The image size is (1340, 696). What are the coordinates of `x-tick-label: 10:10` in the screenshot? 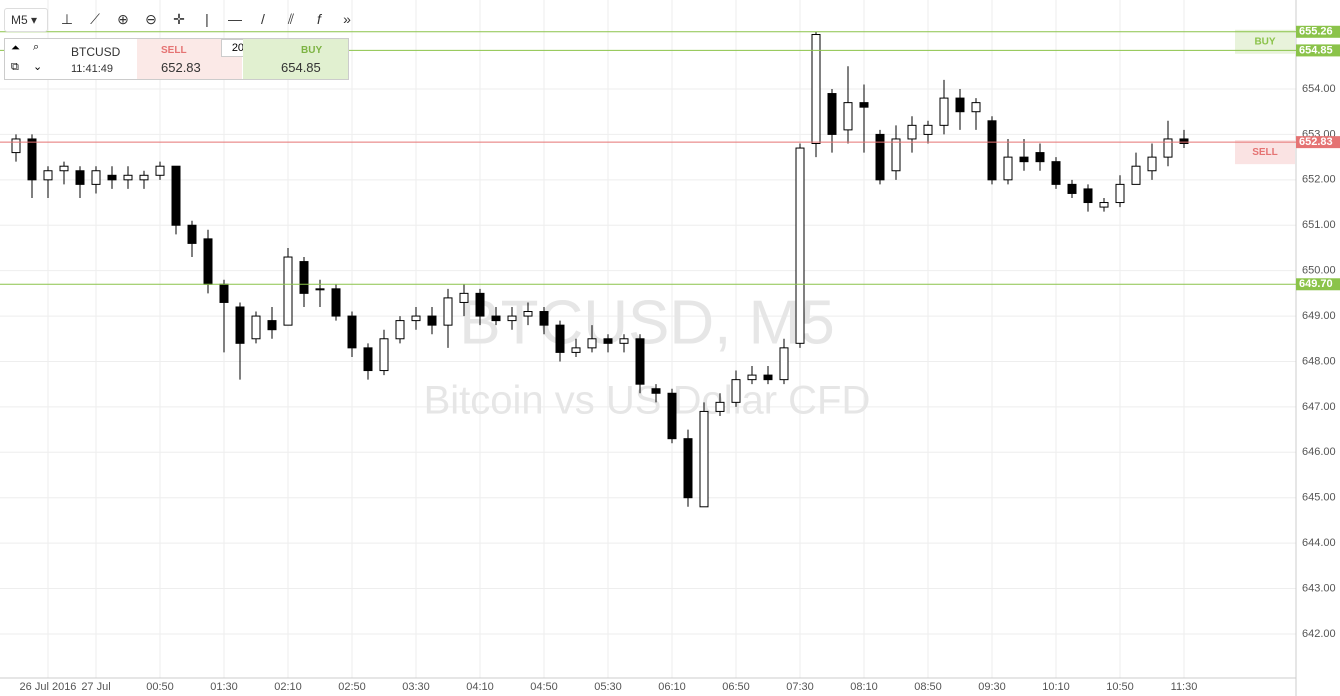 It's located at (1056, 687).